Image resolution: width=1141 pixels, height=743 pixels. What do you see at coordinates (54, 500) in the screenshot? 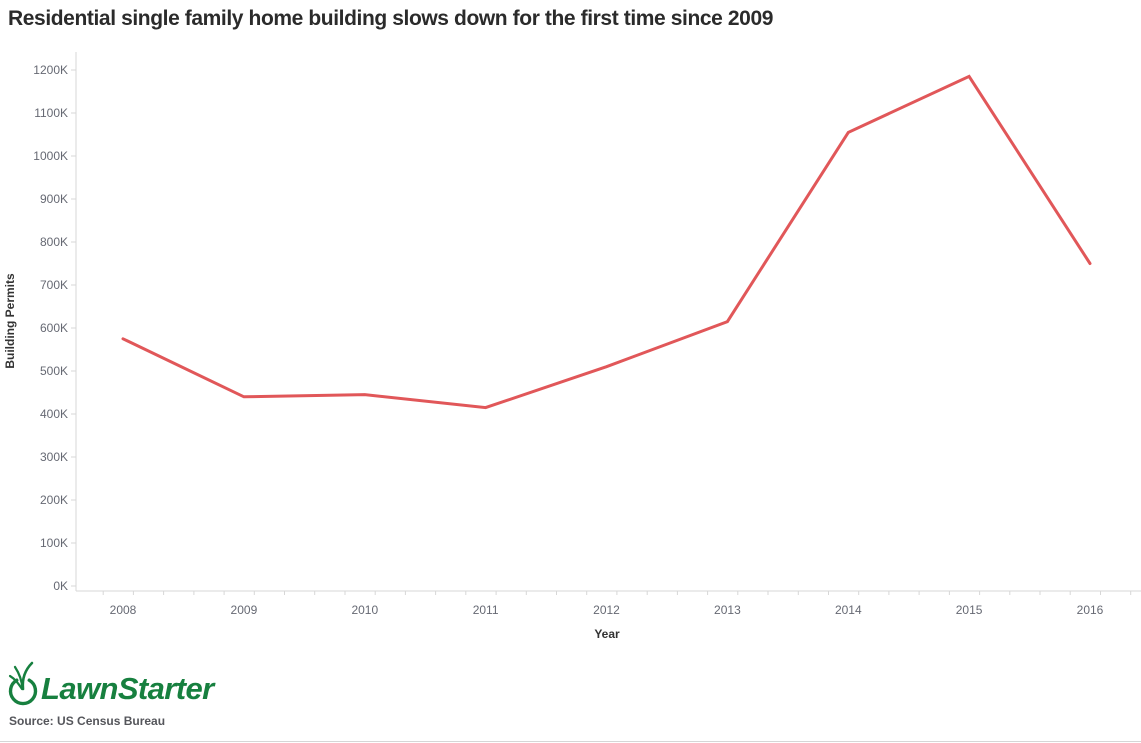
I see `y-tick-label: 200K` at bounding box center [54, 500].